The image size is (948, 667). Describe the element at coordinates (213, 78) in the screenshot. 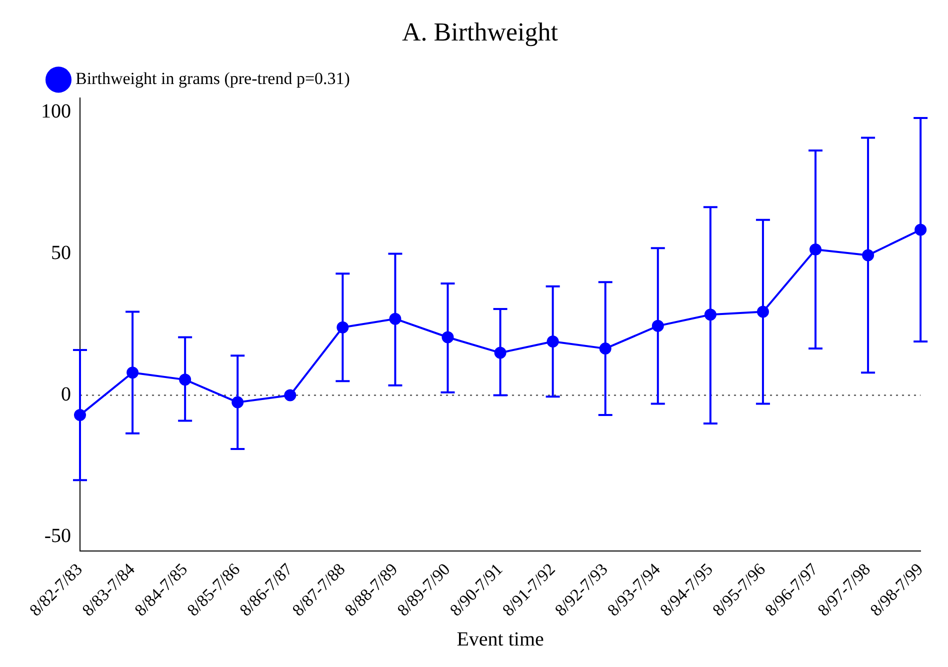

I see `legend-label: Birthweight in grams (pre-trend p=0.31)` at that location.